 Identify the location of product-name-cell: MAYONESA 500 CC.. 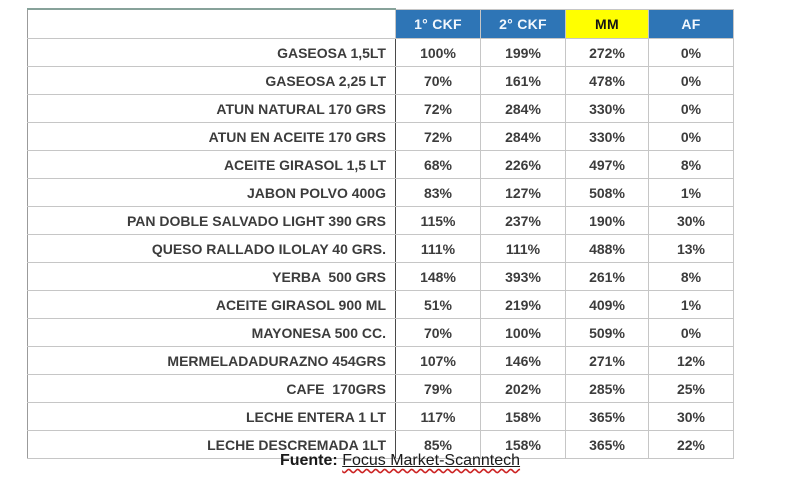
(211, 332).